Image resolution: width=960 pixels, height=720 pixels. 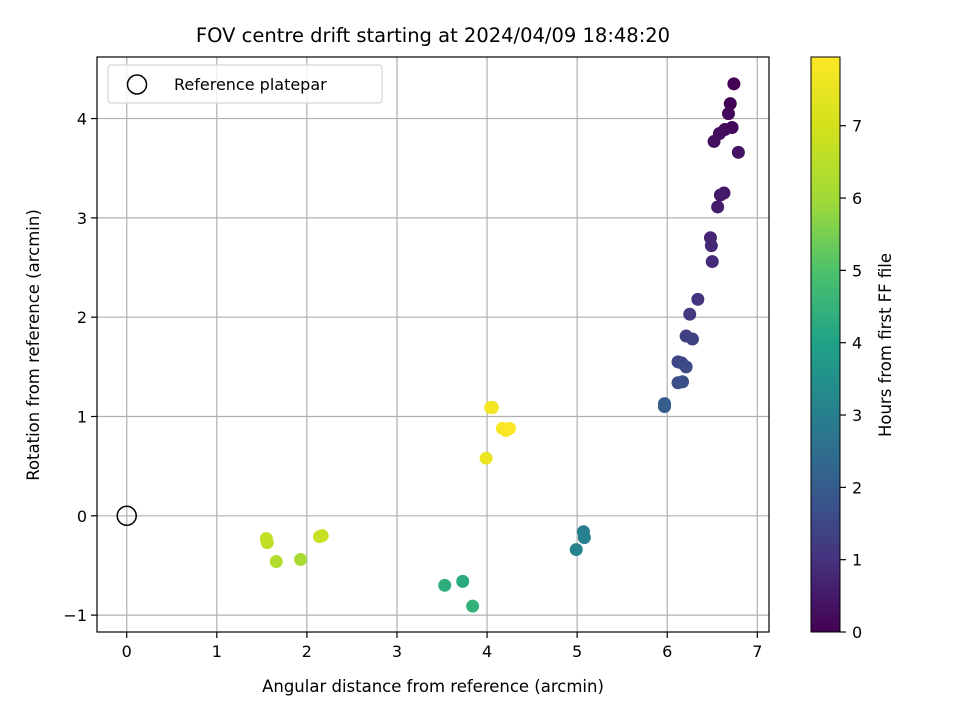 What do you see at coordinates (851, 379) in the screenshot?
I see `colorbar-ticks: 0 1 2 3 4 5 6 7` at bounding box center [851, 379].